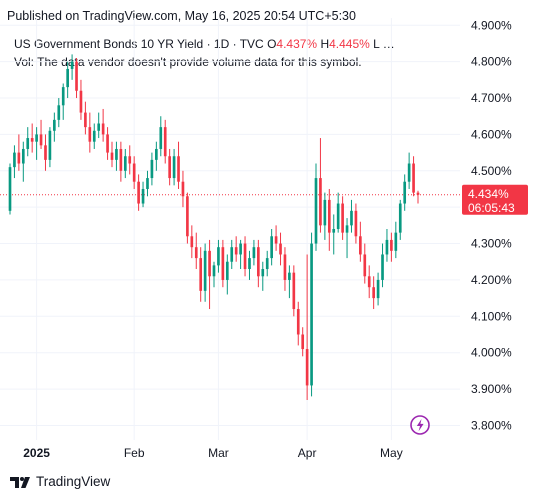  What do you see at coordinates (218, 453) in the screenshot?
I see `time-tick-label: Mar` at bounding box center [218, 453].